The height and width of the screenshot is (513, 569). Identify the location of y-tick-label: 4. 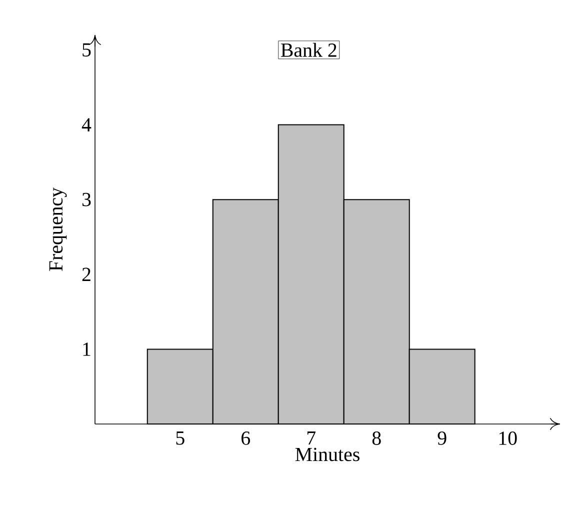
(87, 125).